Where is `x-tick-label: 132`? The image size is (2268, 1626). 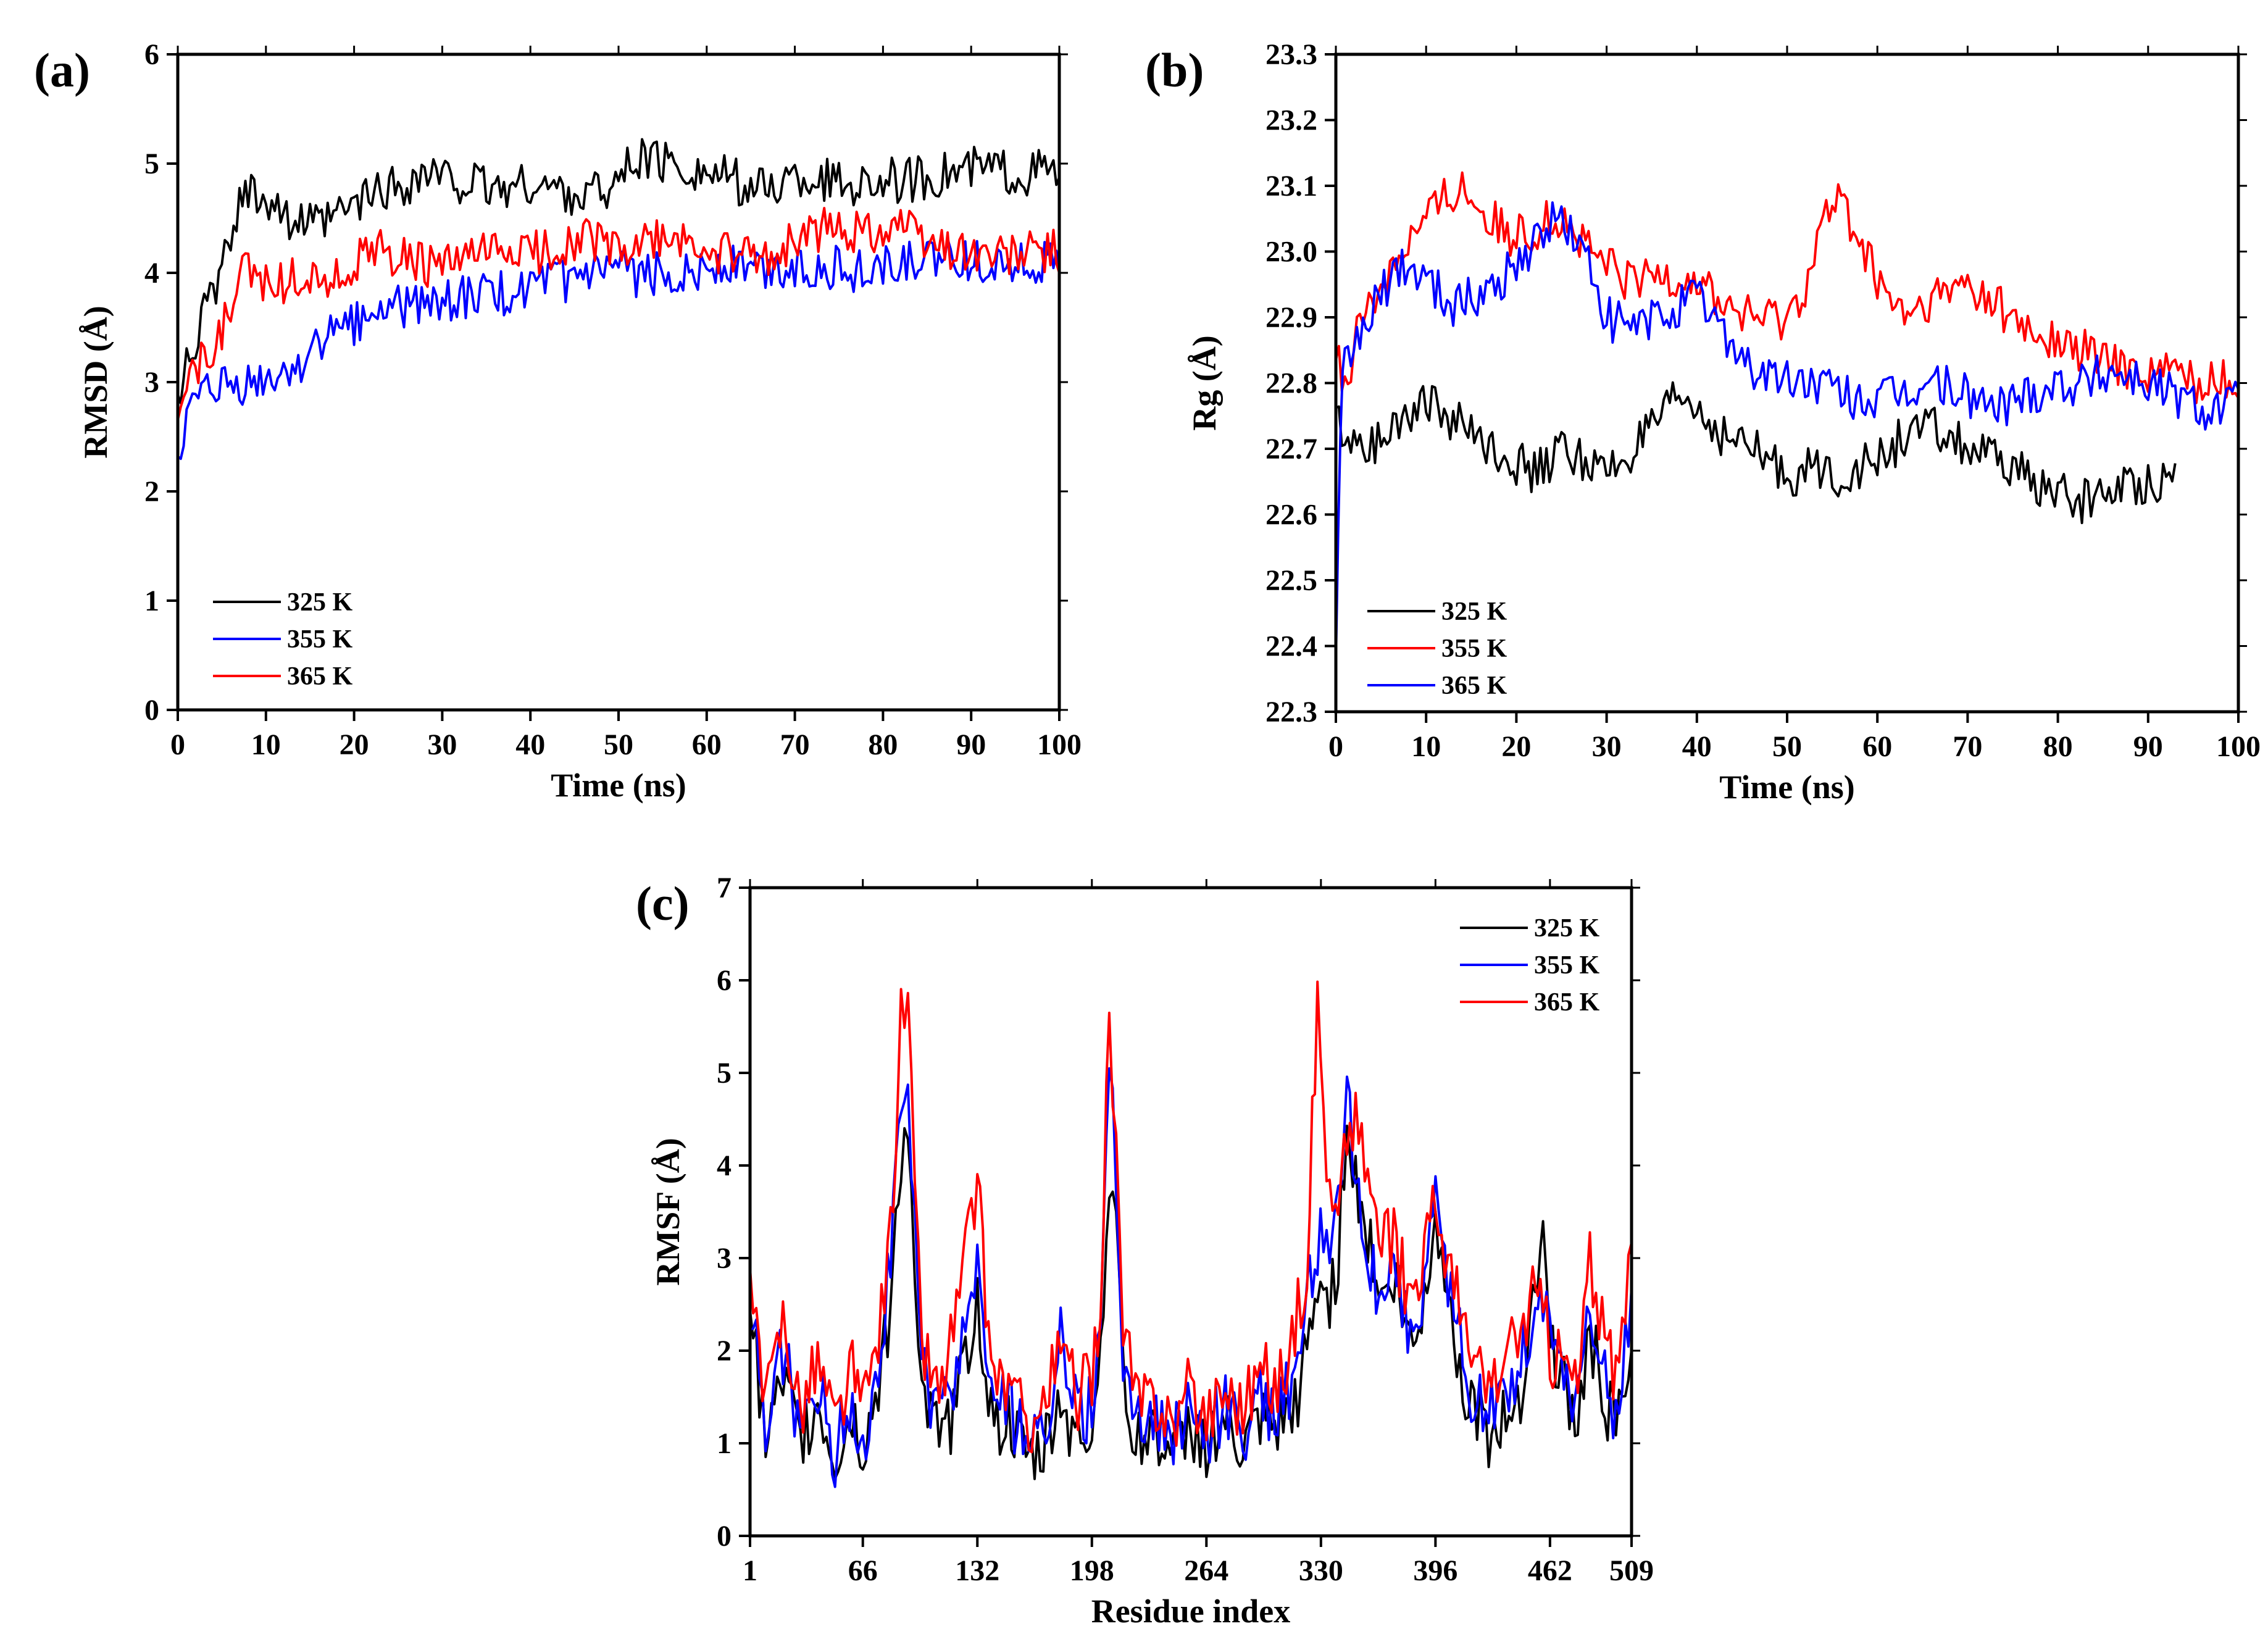 x-tick-label: 132 is located at coordinates (977, 1571).